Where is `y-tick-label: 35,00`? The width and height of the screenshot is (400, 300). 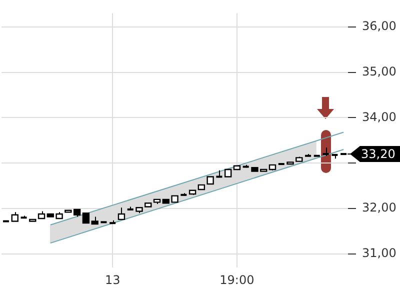
y-tick-label: 35,00 is located at coordinates (379, 71).